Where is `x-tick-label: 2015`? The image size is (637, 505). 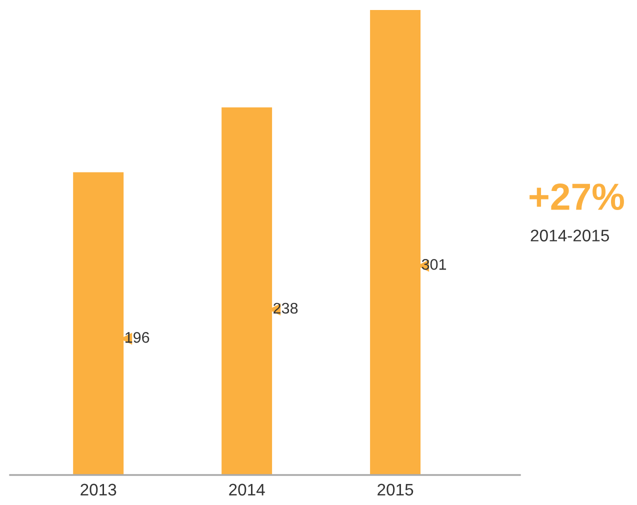
x-tick-label: 2015 is located at coordinates (396, 490).